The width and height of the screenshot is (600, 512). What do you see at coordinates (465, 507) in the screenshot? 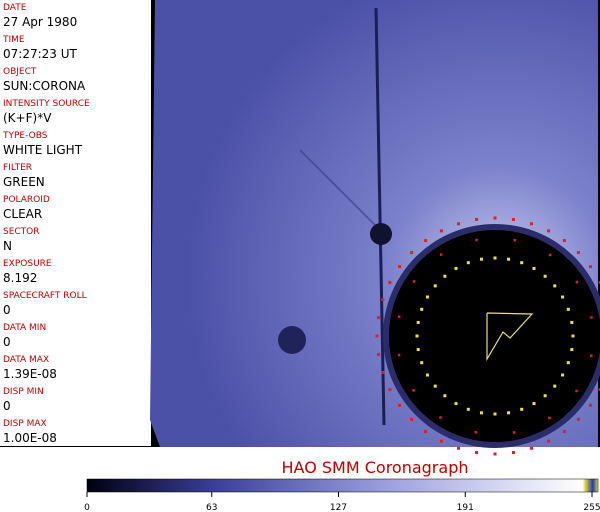
I see `colorbar-tick-label: 191` at bounding box center [465, 507].